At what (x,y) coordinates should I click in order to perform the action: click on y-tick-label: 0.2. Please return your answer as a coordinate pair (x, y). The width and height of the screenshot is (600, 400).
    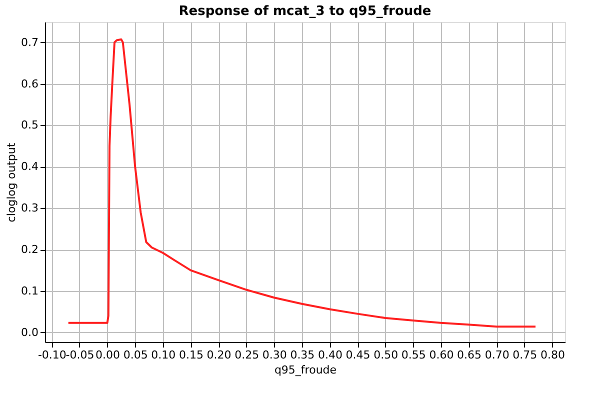
    Looking at the image, I should click on (29, 249).